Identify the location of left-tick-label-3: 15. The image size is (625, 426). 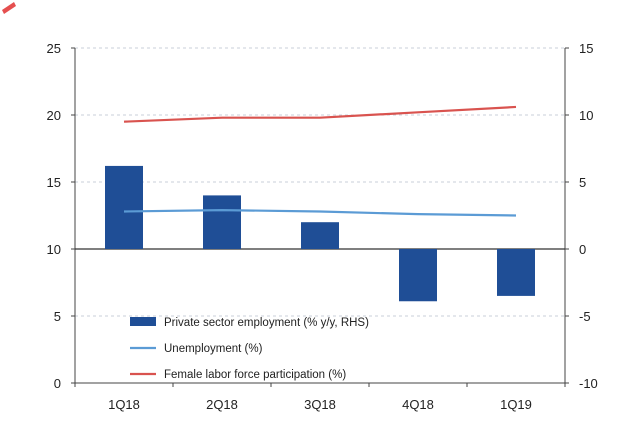
(54, 182).